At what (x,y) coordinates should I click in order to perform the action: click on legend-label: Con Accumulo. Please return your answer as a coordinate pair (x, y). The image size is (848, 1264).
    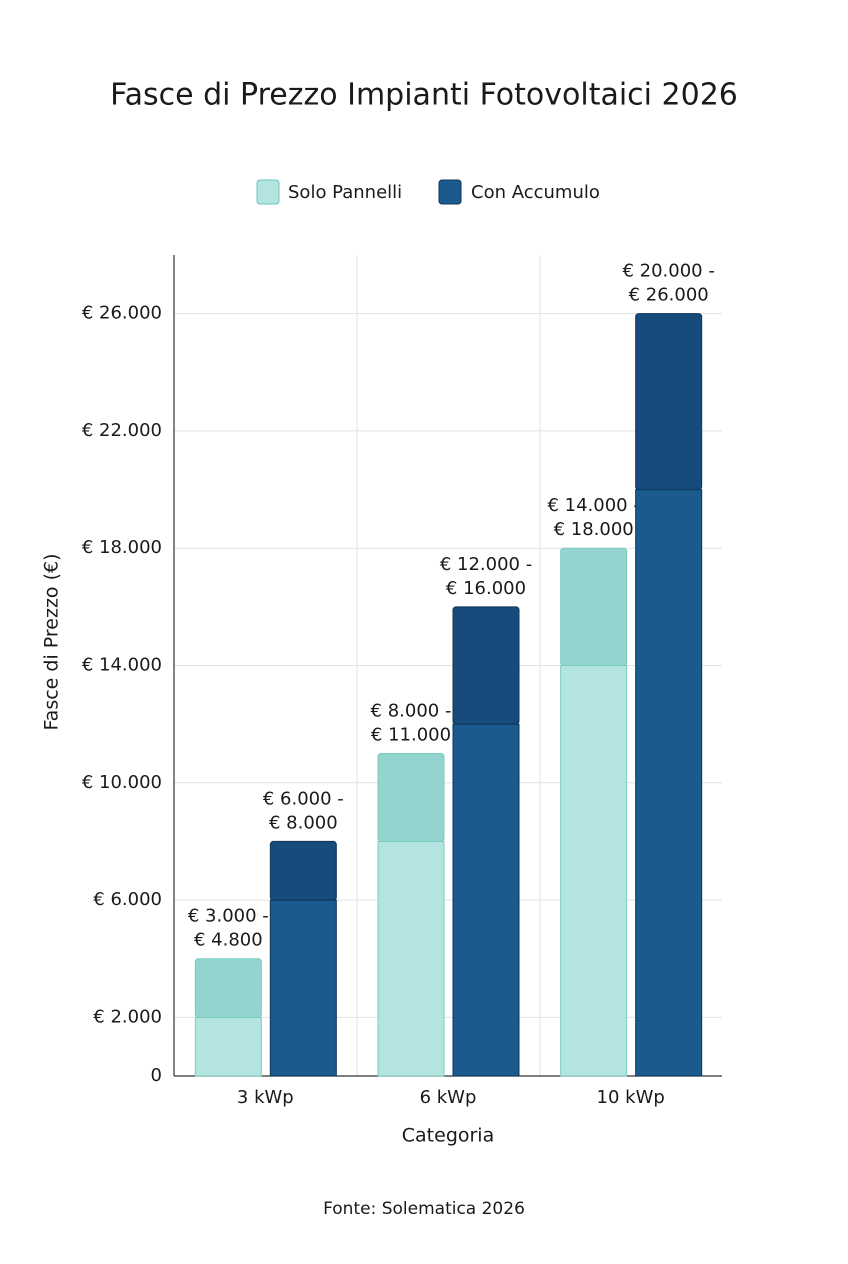
    Looking at the image, I should click on (535, 192).